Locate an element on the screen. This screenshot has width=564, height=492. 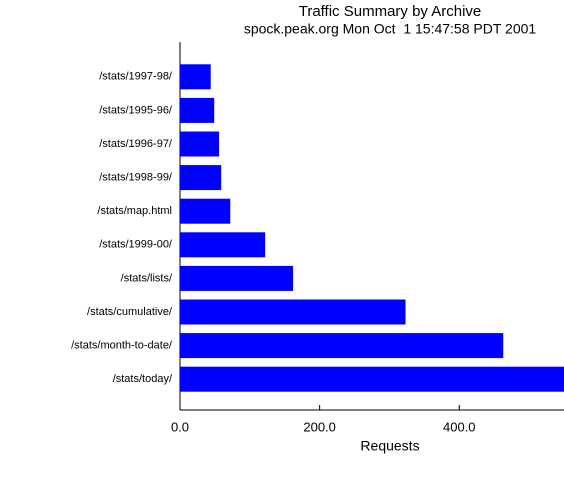
y-tick-label: /stats/lists/ is located at coordinates (147, 278).